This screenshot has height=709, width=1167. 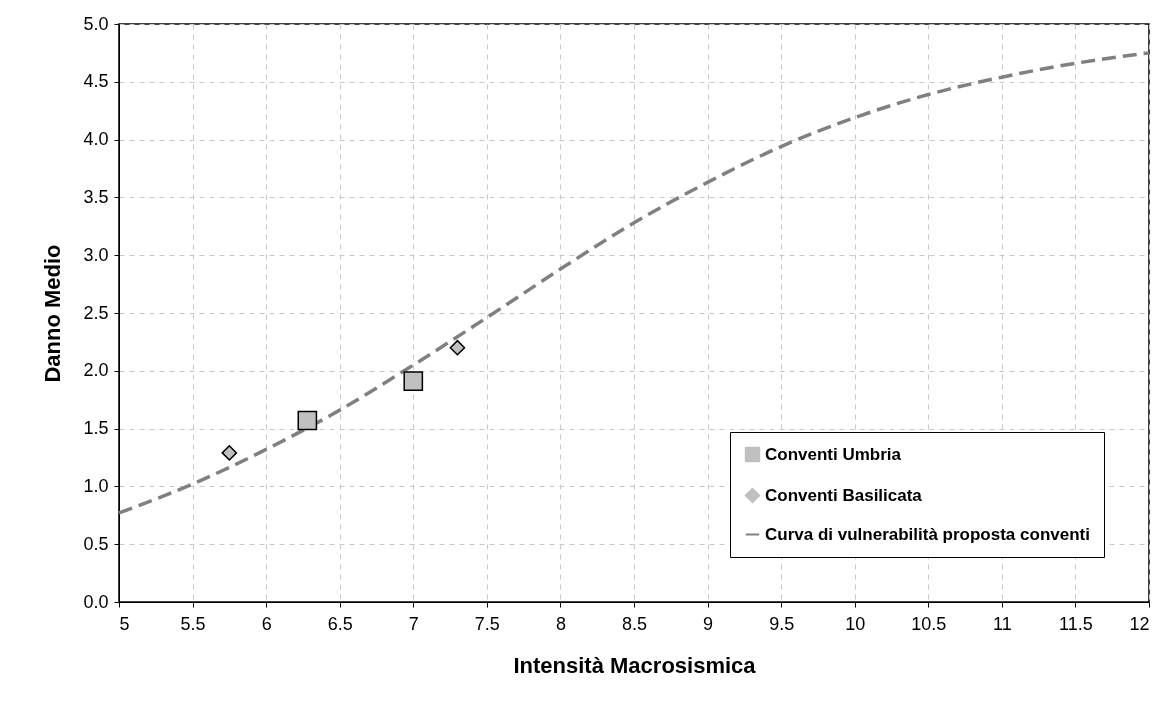 I want to click on y-tick-label: 3.5, so click(x=96, y=196).